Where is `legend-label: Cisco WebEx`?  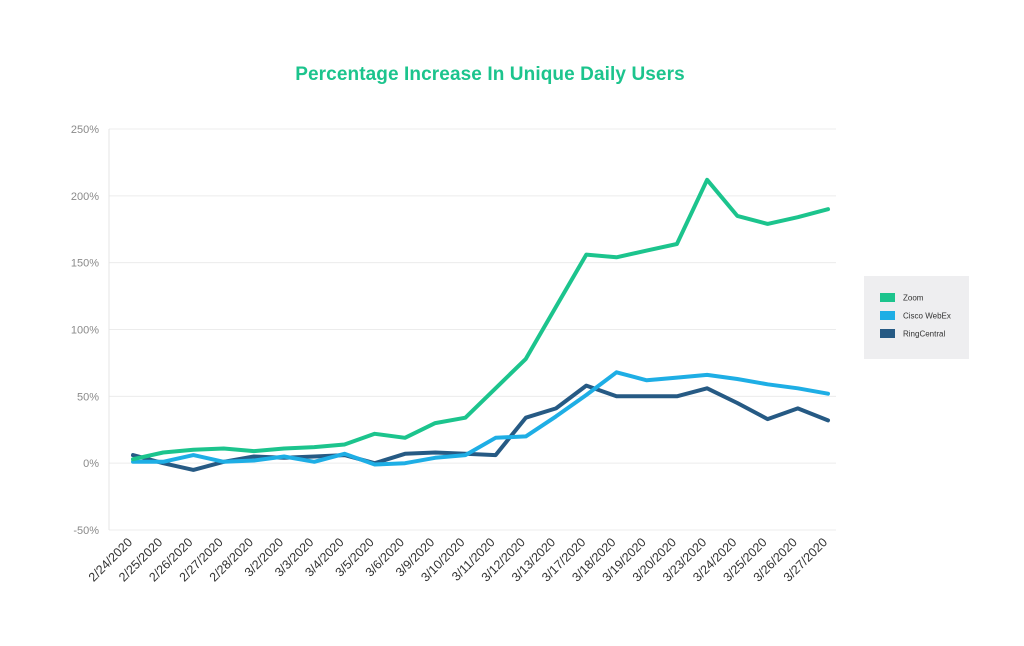
legend-label: Cisco WebEx is located at coordinates (927, 316).